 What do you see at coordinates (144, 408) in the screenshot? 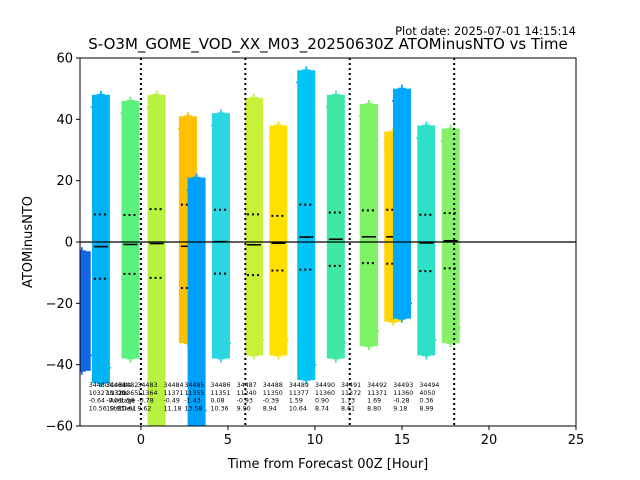
I see `stats-value: 9.62` at bounding box center [144, 408].